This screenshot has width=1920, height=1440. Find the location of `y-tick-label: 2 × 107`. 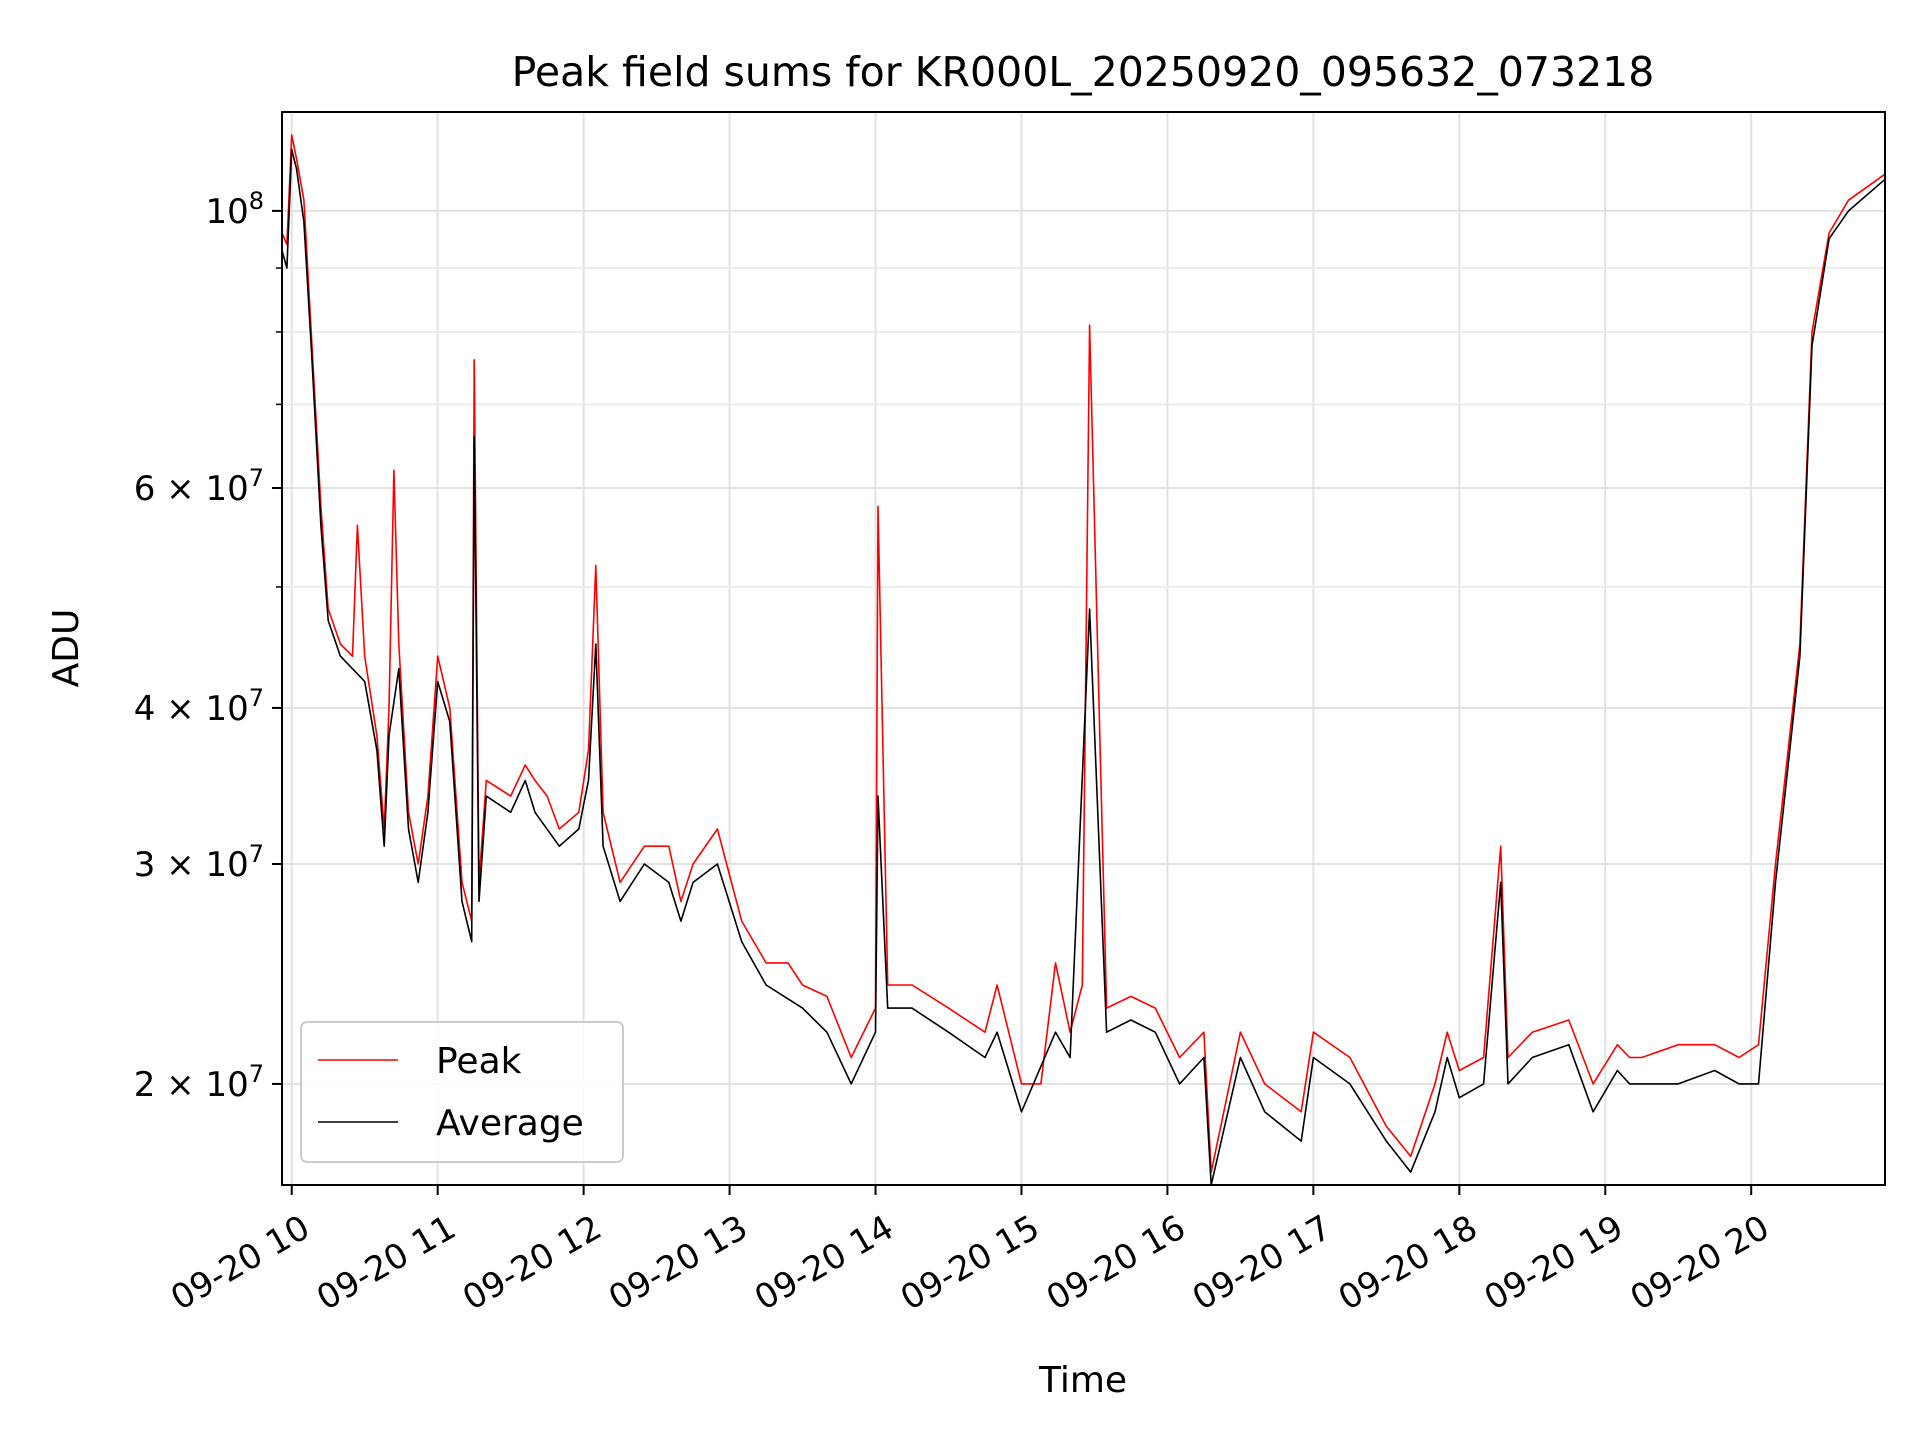

y-tick-label: 2 × 107 is located at coordinates (199, 1082).